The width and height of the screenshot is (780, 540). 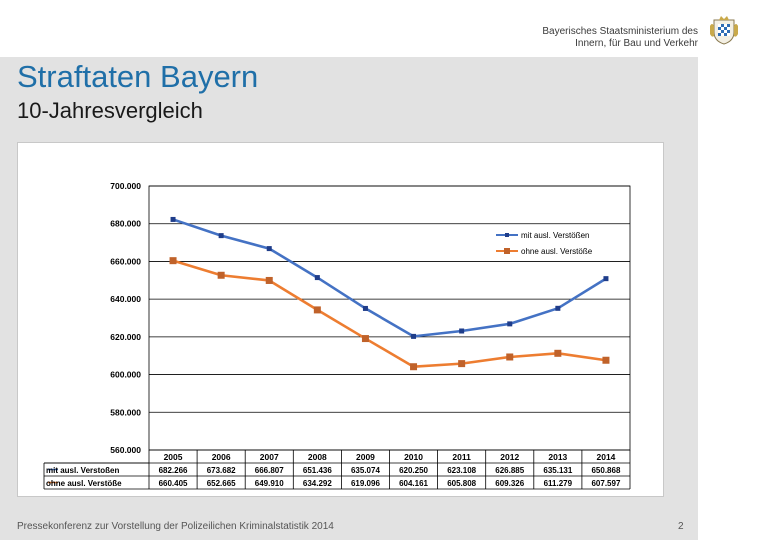 I want to click on table-value-label: 635.131, so click(x=557, y=470).